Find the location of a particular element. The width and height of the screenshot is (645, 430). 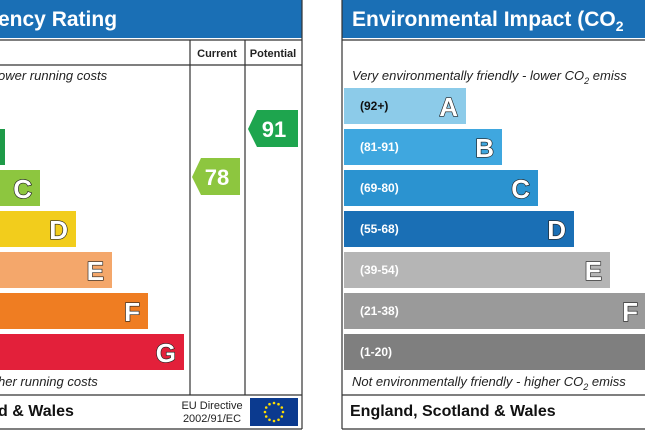

column-header: Potential is located at coordinates (273, 54).